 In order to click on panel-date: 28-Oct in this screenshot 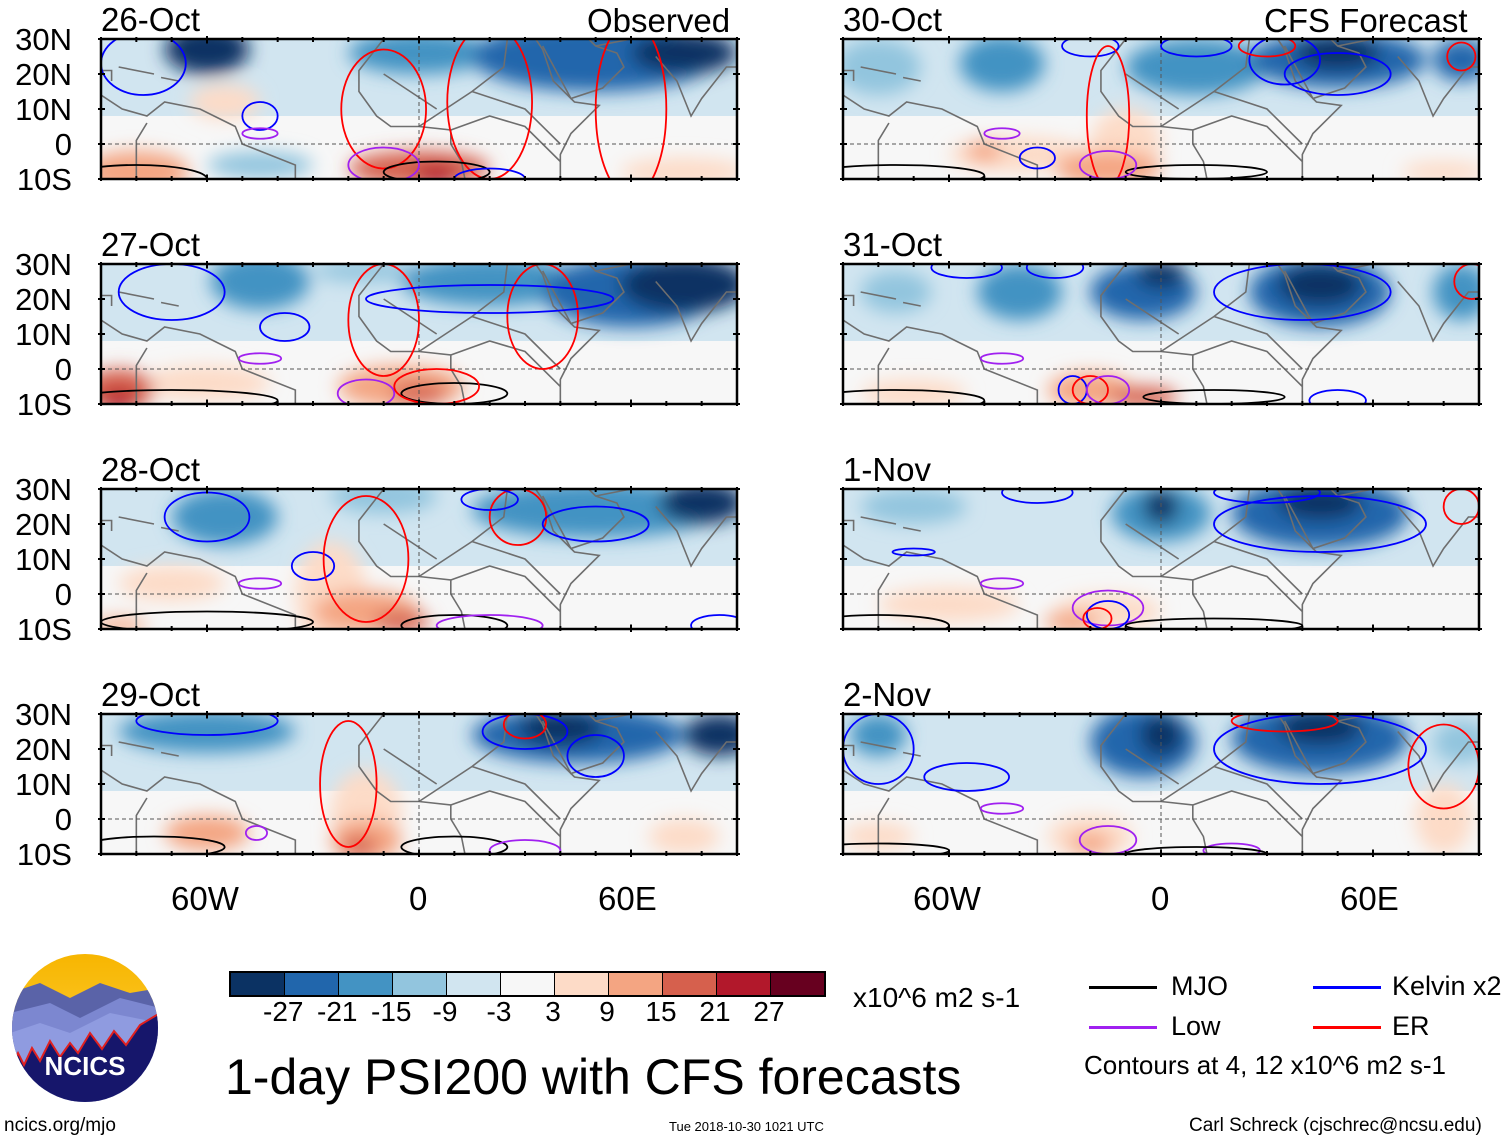, I will do `click(151, 469)`.